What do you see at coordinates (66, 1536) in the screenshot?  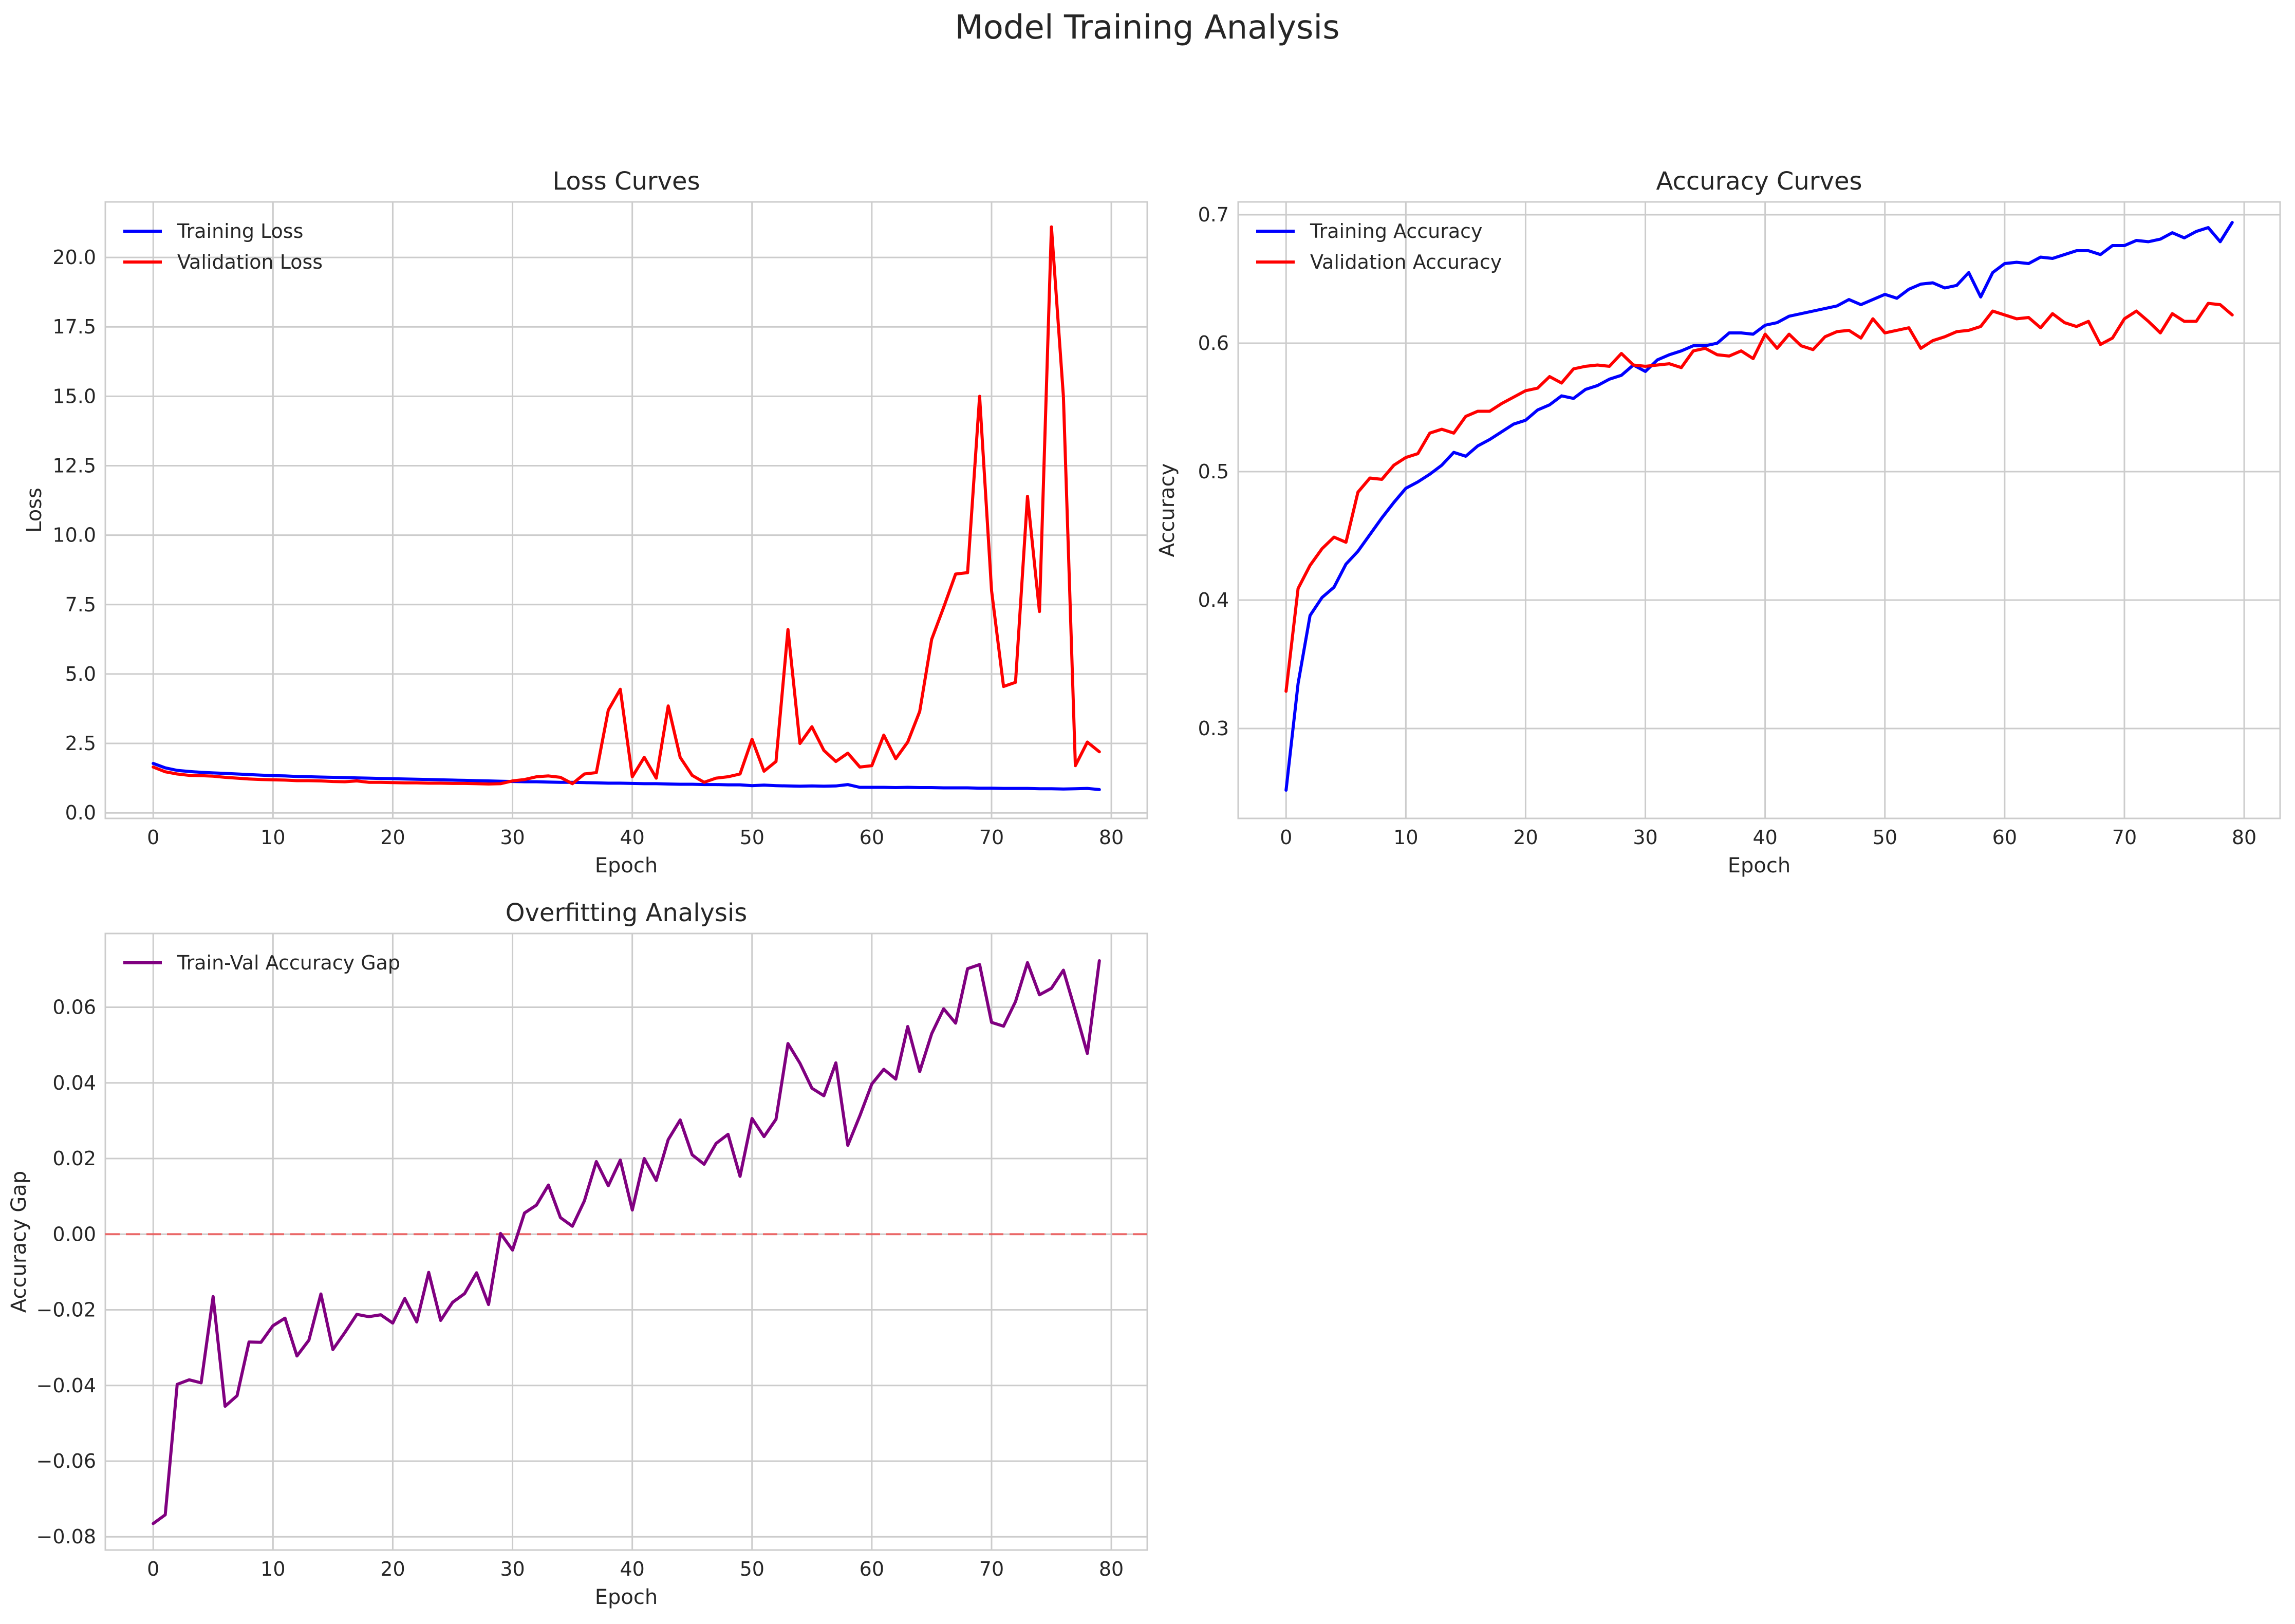 I see `y-tick-label: −0.08` at bounding box center [66, 1536].